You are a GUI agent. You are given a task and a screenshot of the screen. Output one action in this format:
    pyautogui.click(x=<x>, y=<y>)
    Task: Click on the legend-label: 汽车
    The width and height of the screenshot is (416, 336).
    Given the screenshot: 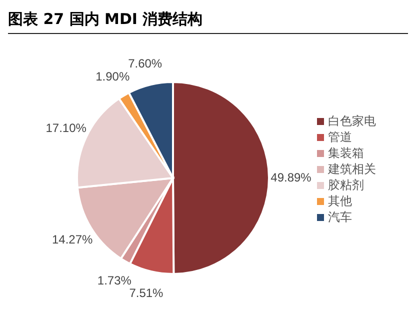 What is the action you would take?
    pyautogui.click(x=340, y=217)
    